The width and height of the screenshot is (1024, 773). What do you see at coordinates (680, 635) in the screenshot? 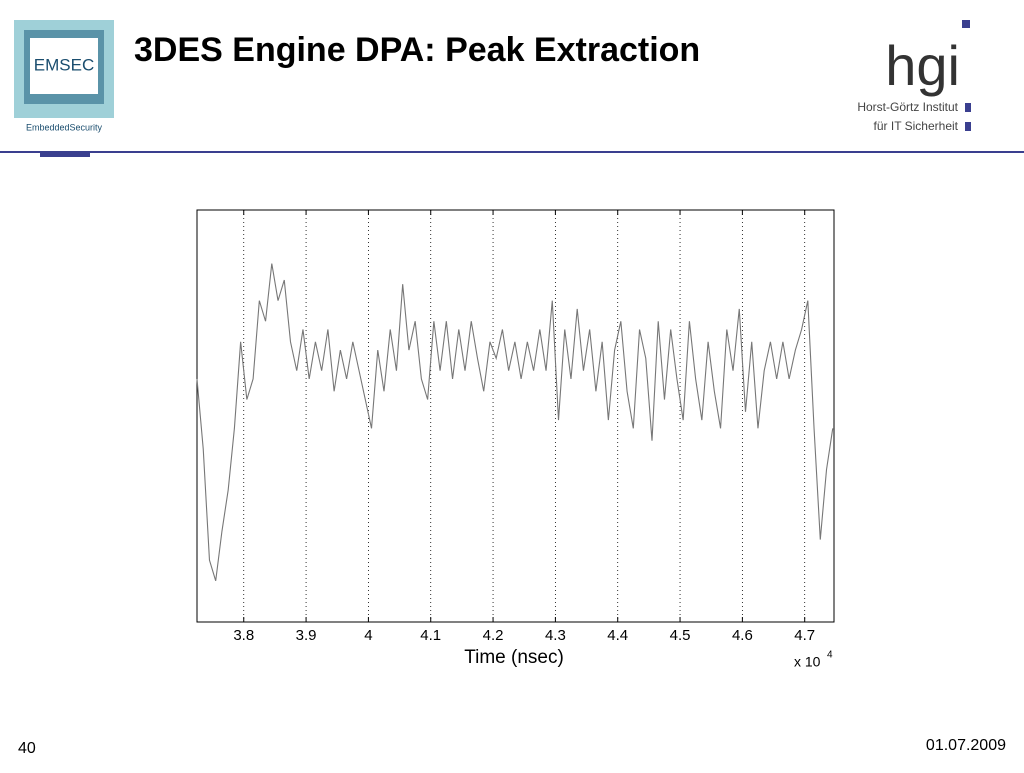
I see `x-tick-label: 4.5` at bounding box center [680, 635].